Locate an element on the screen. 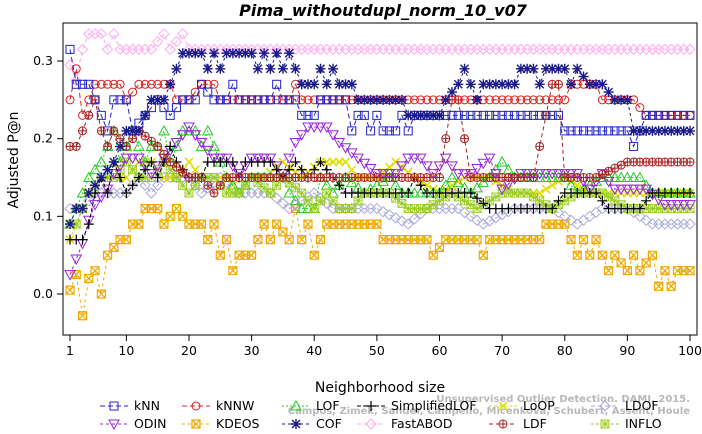  y-tick-label: 0.3 is located at coordinates (43, 60).